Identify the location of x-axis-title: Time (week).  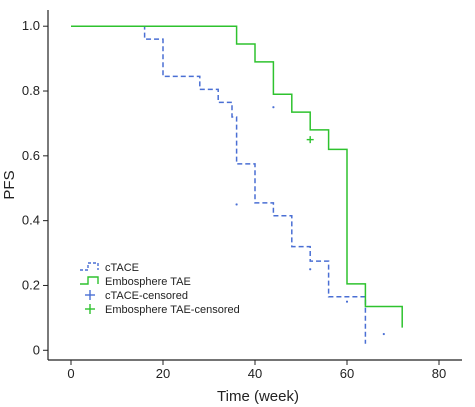
(258, 396).